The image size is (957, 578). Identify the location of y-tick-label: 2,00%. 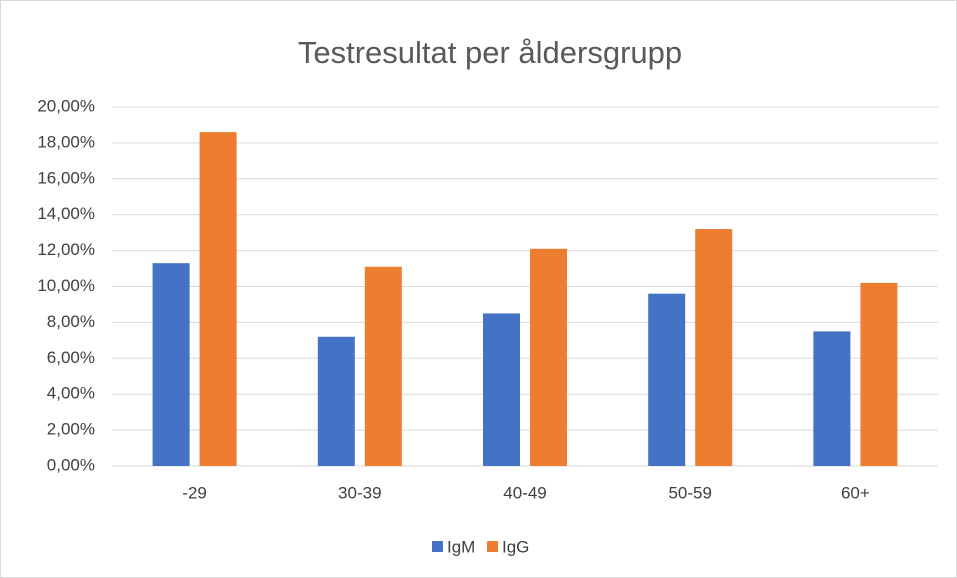
(71, 429).